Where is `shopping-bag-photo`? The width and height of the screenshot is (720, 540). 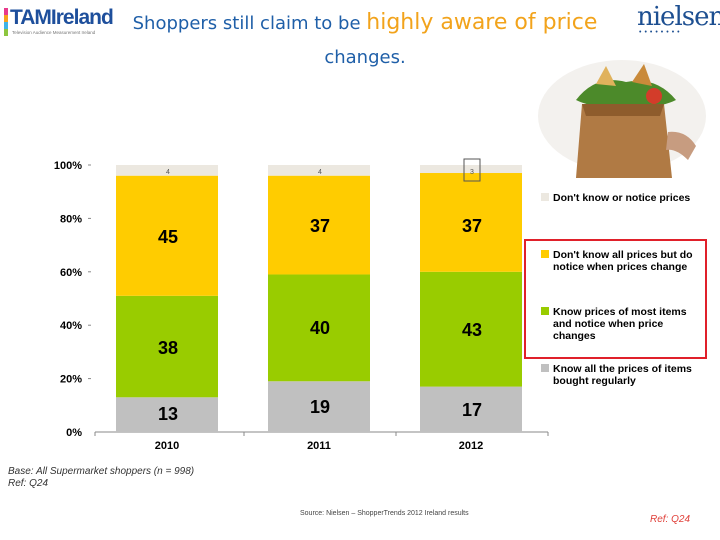 shopping-bag-photo is located at coordinates (622, 119).